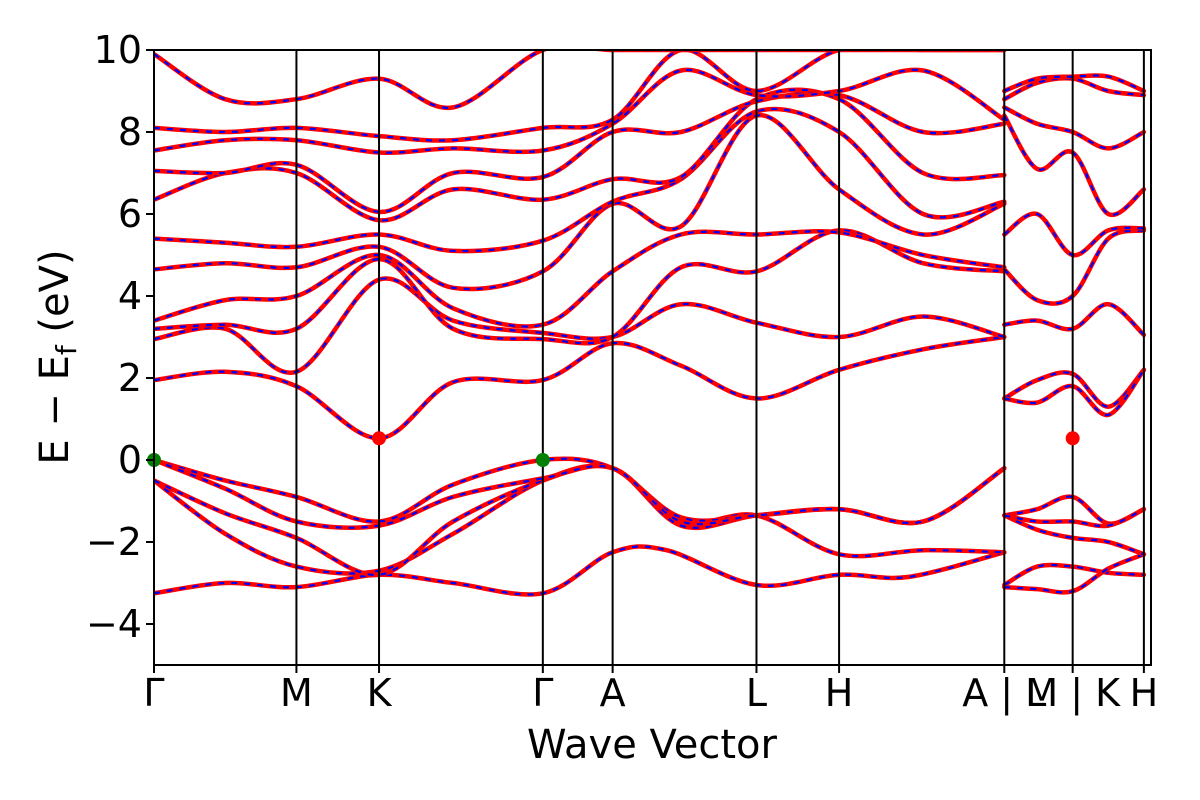 The width and height of the screenshot is (1200, 800). I want to click on y-tick-label-2: 6, so click(130, 214).